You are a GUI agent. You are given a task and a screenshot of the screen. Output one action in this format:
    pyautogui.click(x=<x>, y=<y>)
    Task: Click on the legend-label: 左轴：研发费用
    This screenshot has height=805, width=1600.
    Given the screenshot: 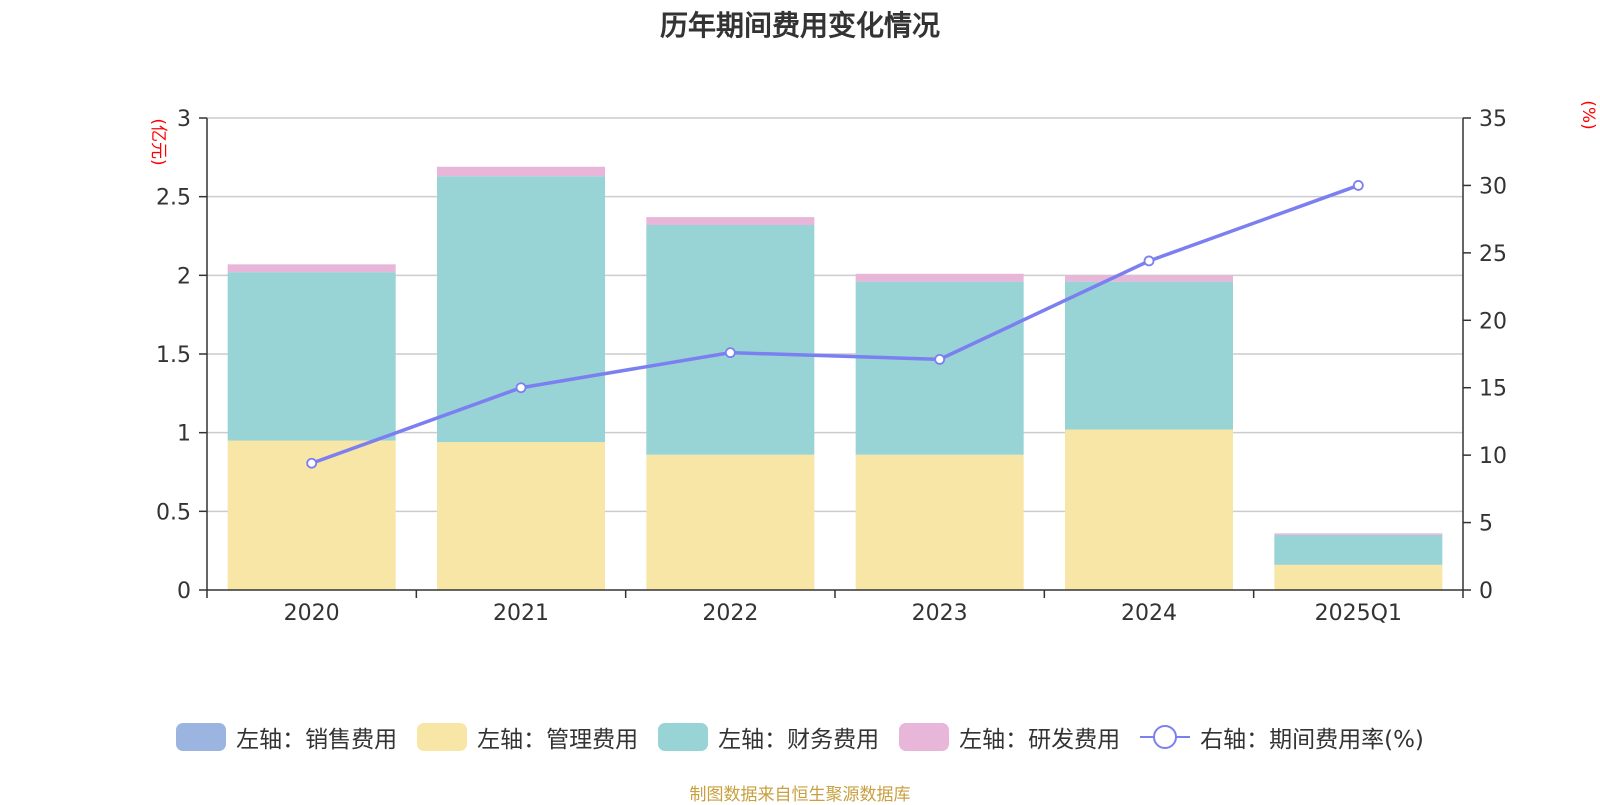 What is the action you would take?
    pyautogui.click(x=1040, y=740)
    